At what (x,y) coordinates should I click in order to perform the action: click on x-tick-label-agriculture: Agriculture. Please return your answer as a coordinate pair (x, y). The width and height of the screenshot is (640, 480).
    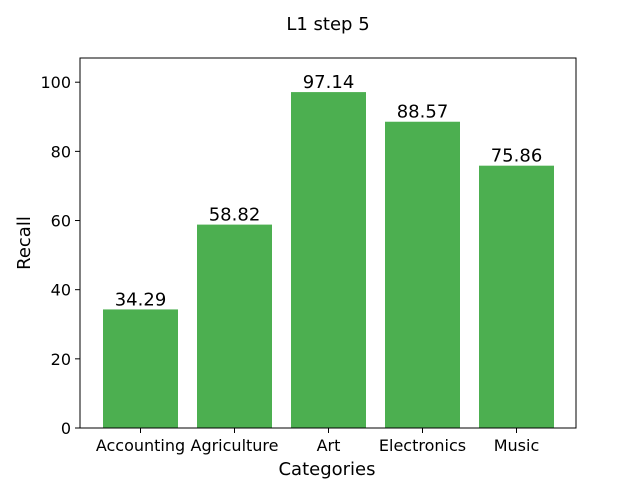
    Looking at the image, I should click on (235, 445).